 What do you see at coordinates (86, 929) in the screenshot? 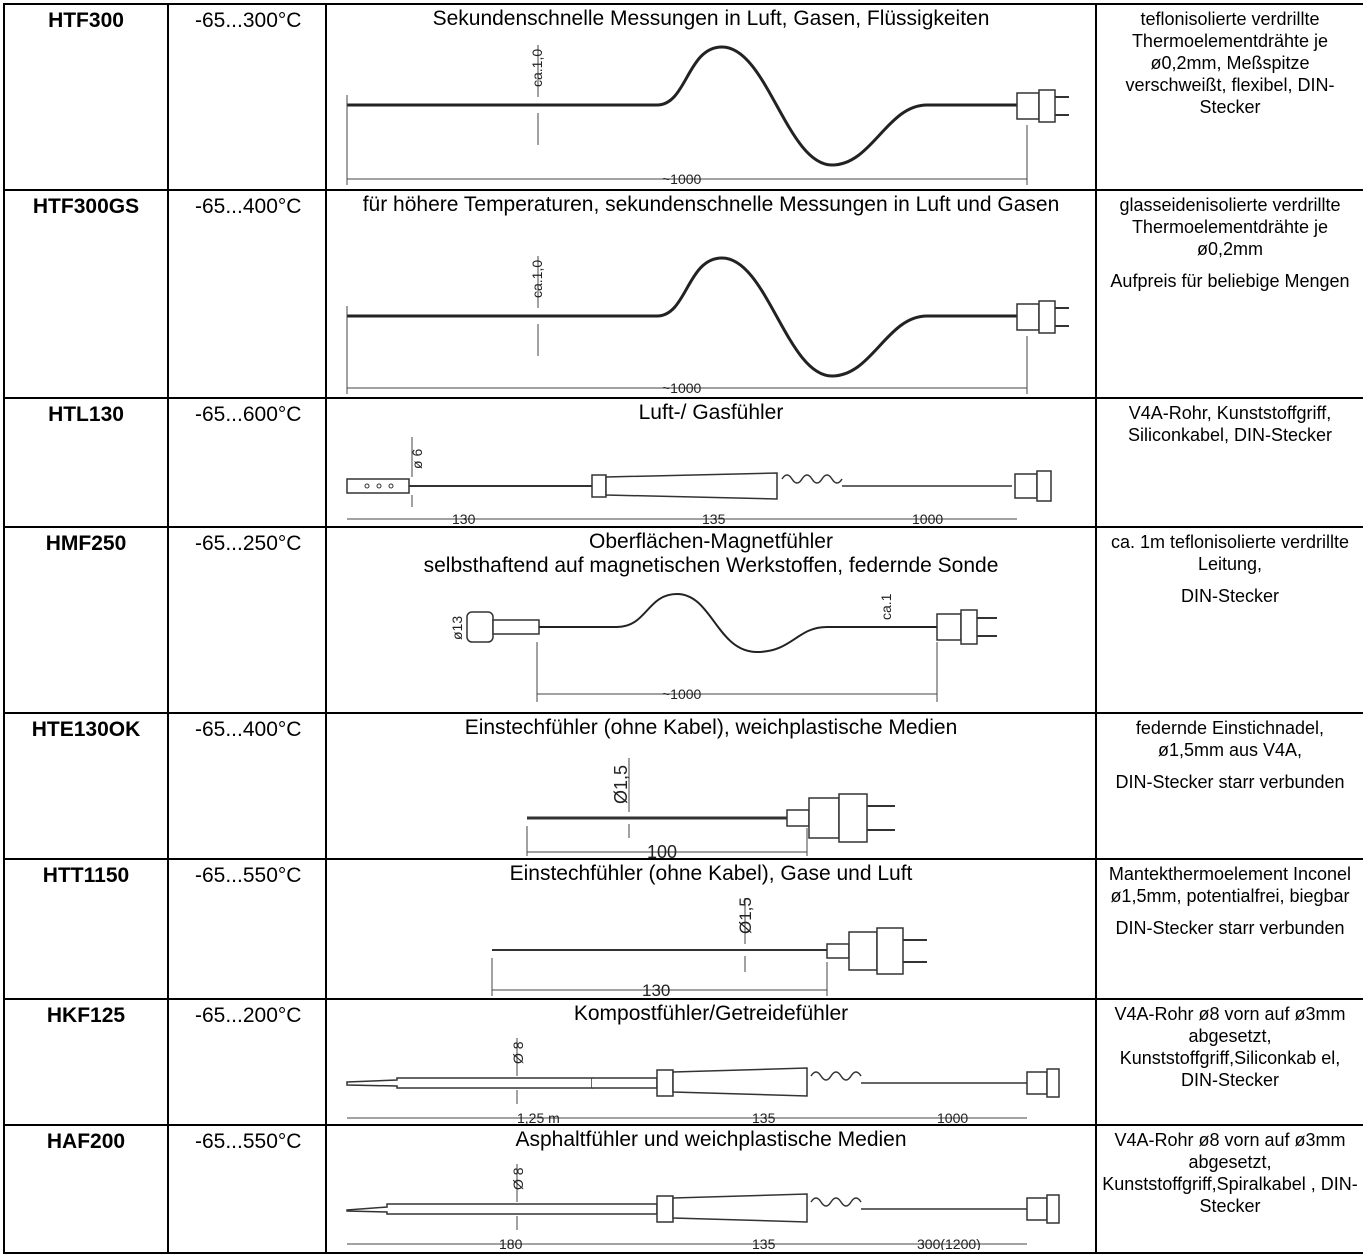
I see `model-cell: HTT1150` at bounding box center [86, 929].